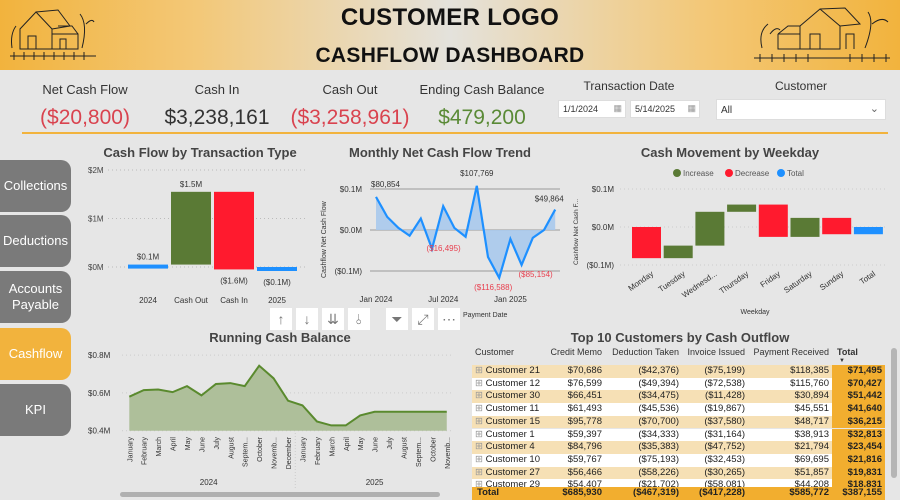 The image size is (900, 500). Describe the element at coordinates (512, 383) in the screenshot. I see `customer-name: Customer 12` at that location.